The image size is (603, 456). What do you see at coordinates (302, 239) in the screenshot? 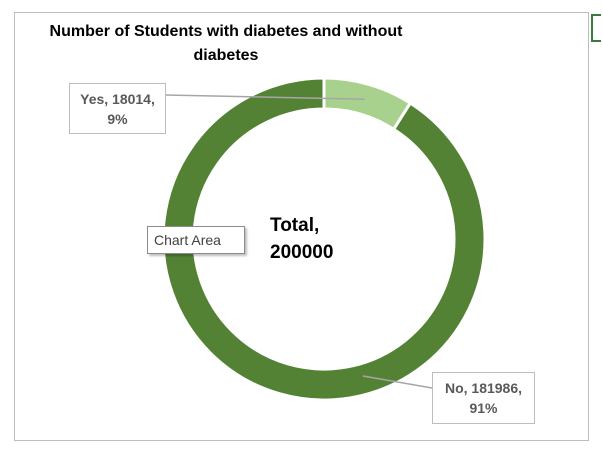
I see `center-total-label: Total, 200000` at bounding box center [302, 239].